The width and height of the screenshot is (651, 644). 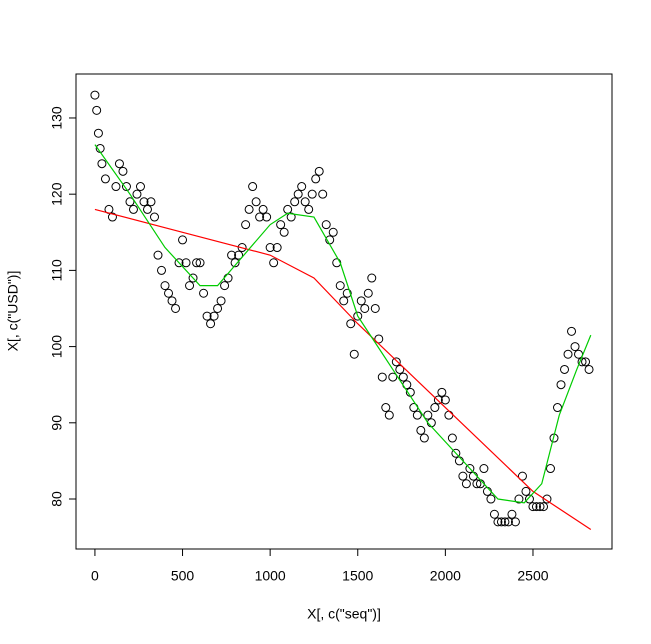 What do you see at coordinates (57, 499) in the screenshot?
I see `y-tick-label: 80` at bounding box center [57, 499].